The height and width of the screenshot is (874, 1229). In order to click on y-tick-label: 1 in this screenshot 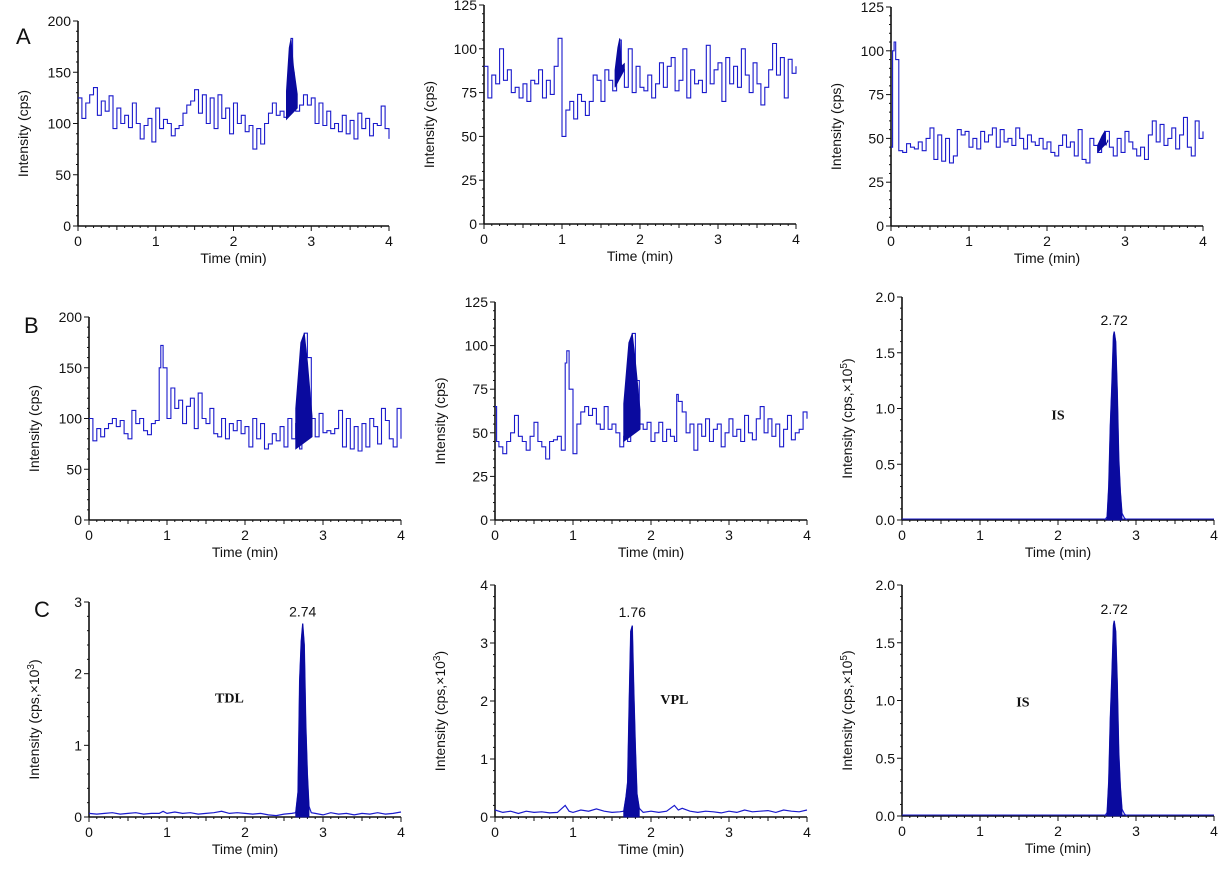, I will do `click(484, 759)`.